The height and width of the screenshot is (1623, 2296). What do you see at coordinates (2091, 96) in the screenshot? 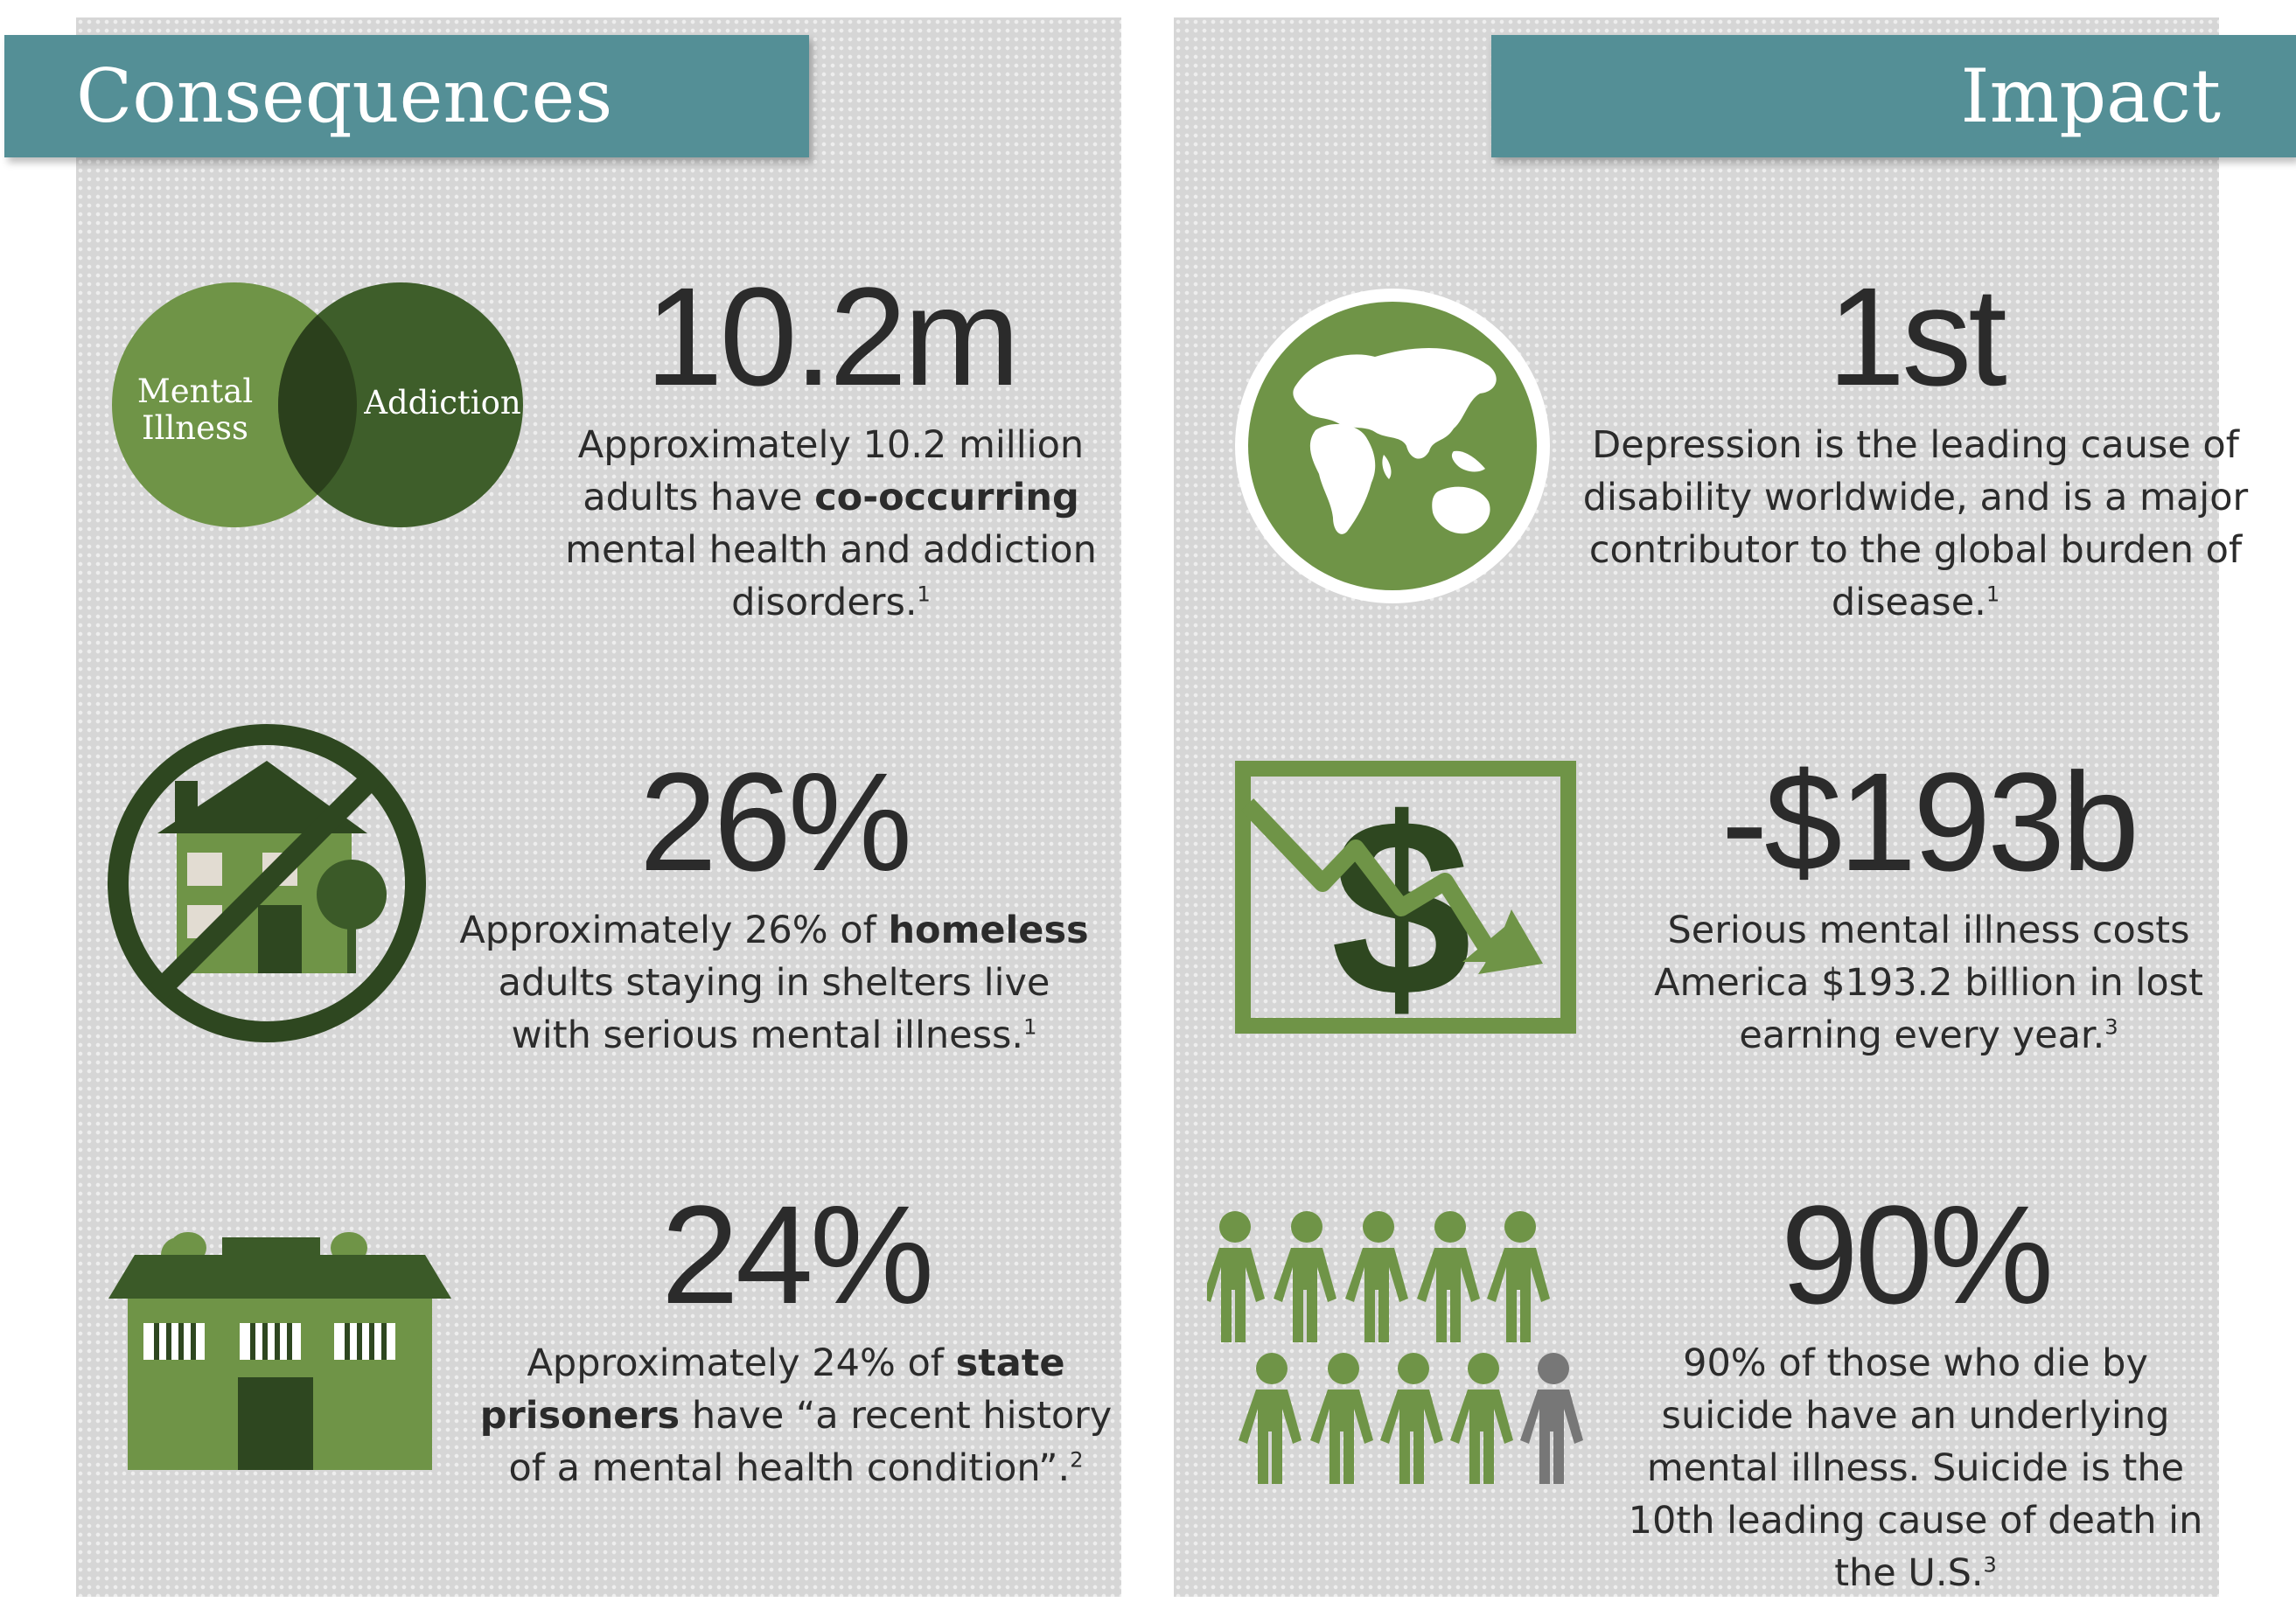
I see `impact-title: Impact` at bounding box center [2091, 96].